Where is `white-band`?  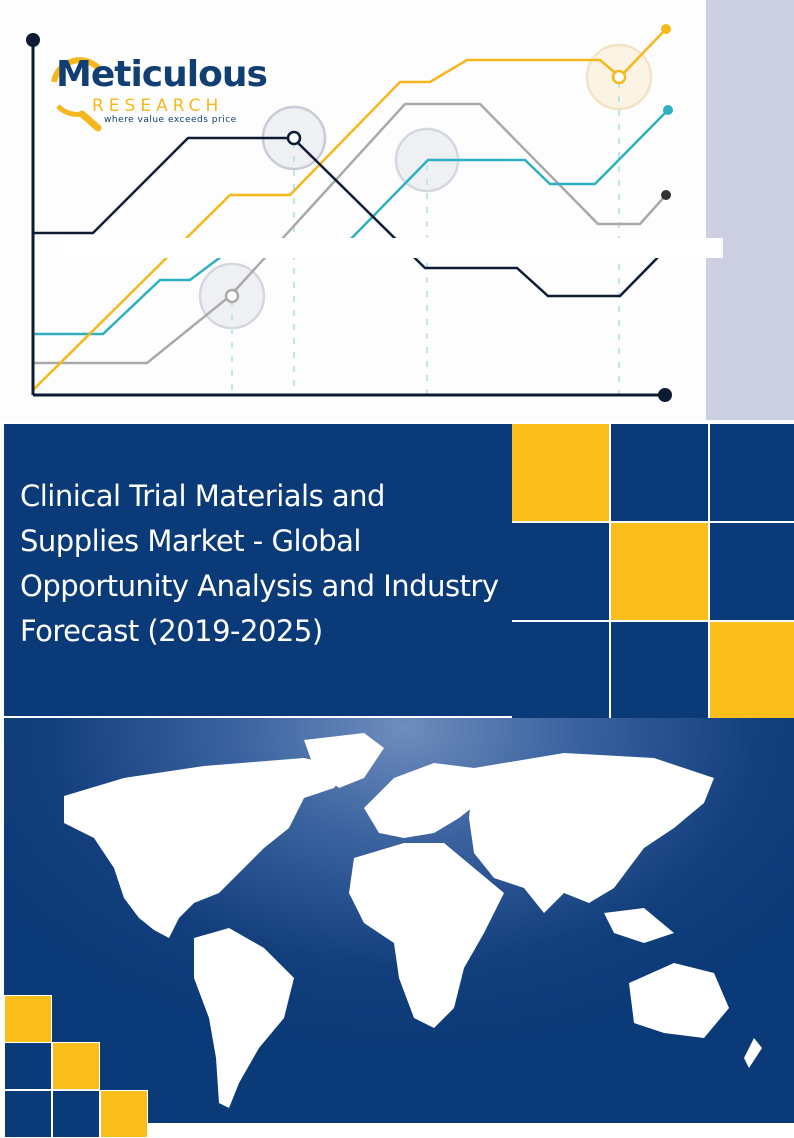
white-band is located at coordinates (394, 248).